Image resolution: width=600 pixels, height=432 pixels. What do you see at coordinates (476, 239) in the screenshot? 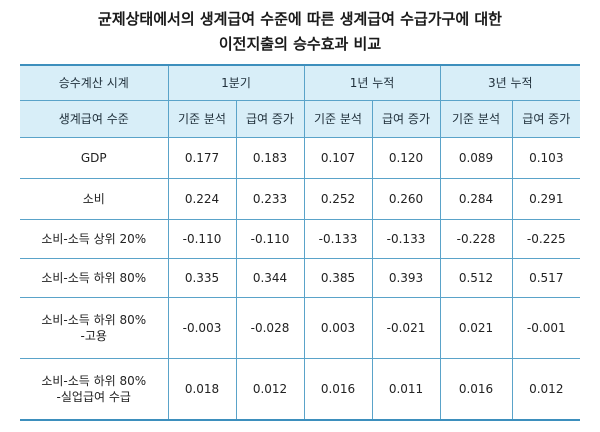
I see `table-cell: -0.228` at bounding box center [476, 239].